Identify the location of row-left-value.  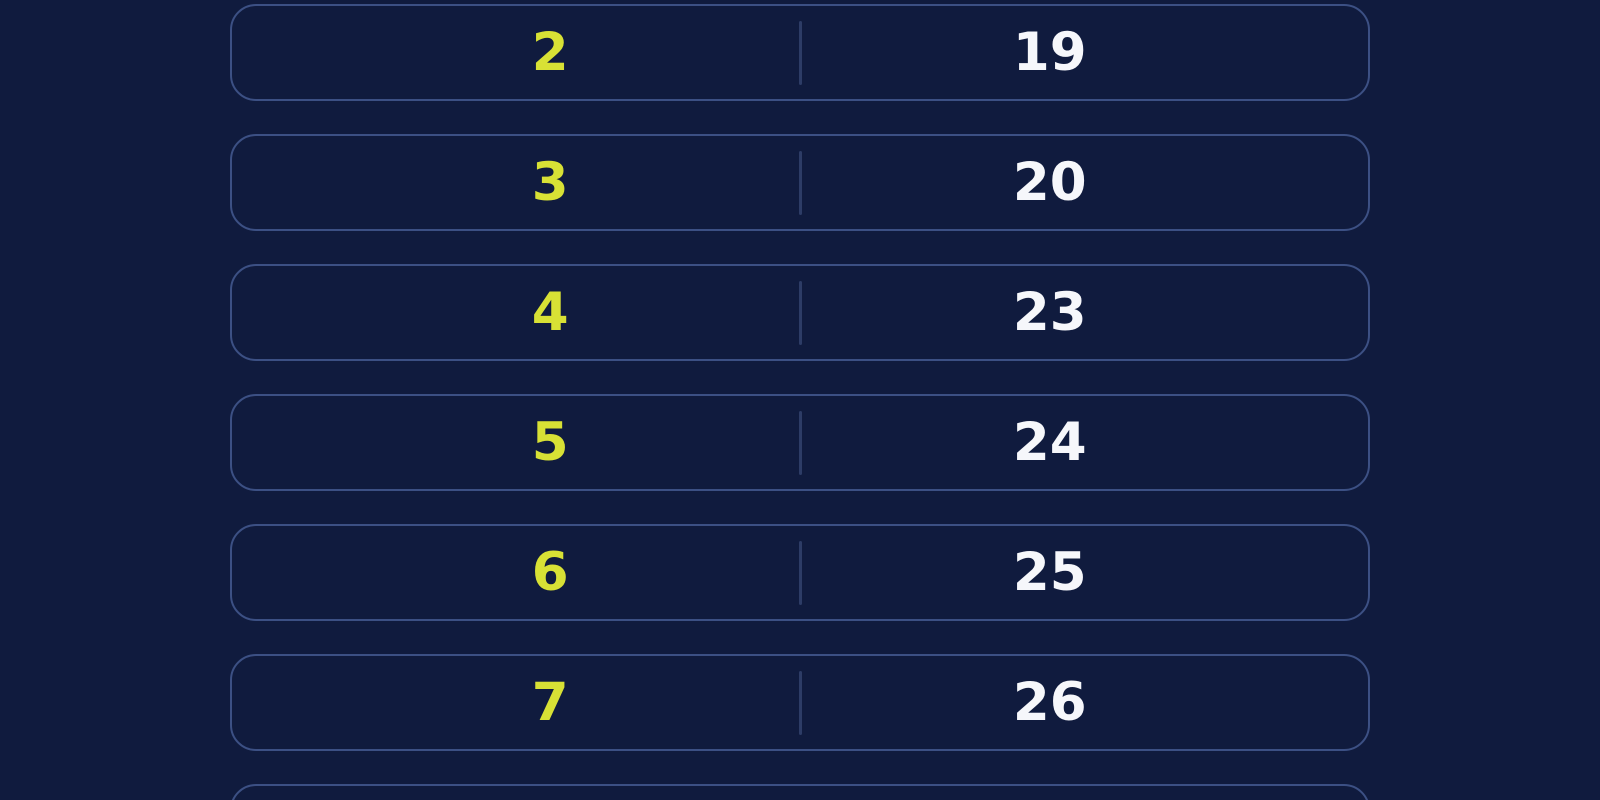
(550, 793).